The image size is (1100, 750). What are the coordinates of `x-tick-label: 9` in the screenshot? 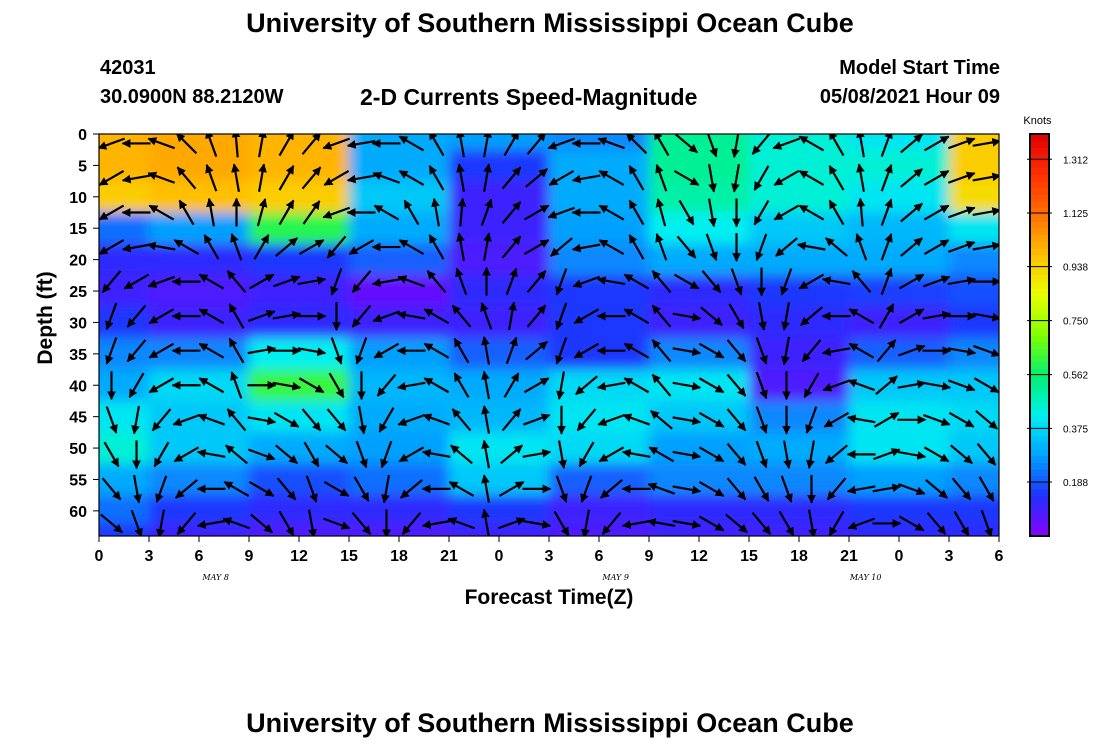 It's located at (249, 556).